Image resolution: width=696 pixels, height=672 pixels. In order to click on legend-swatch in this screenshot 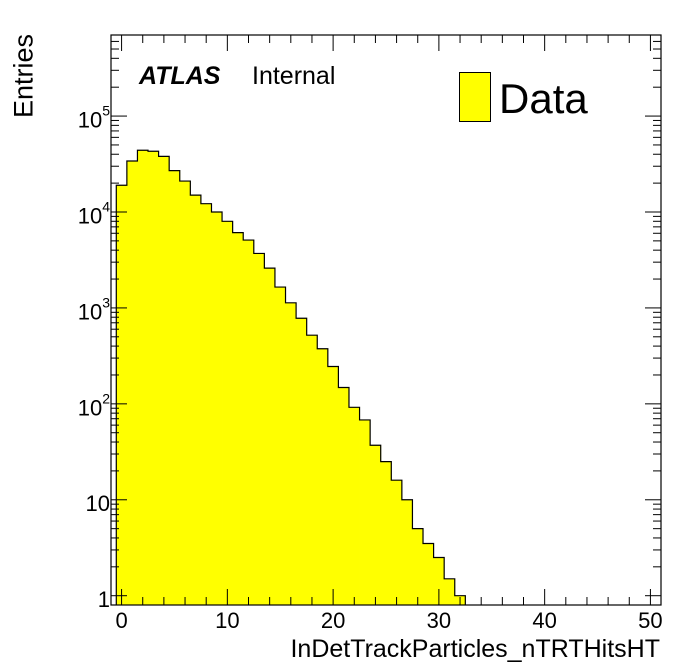, I will do `click(475, 97)`.